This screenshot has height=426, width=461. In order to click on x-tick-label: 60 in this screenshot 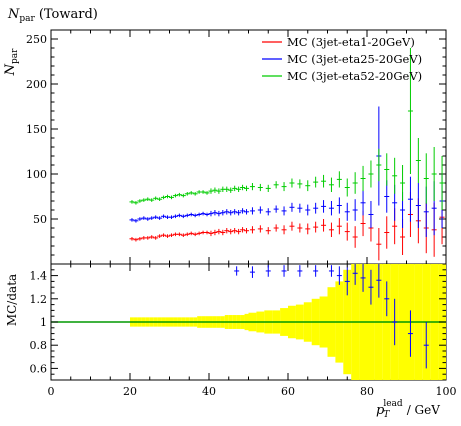, I will do `click(288, 391)`.